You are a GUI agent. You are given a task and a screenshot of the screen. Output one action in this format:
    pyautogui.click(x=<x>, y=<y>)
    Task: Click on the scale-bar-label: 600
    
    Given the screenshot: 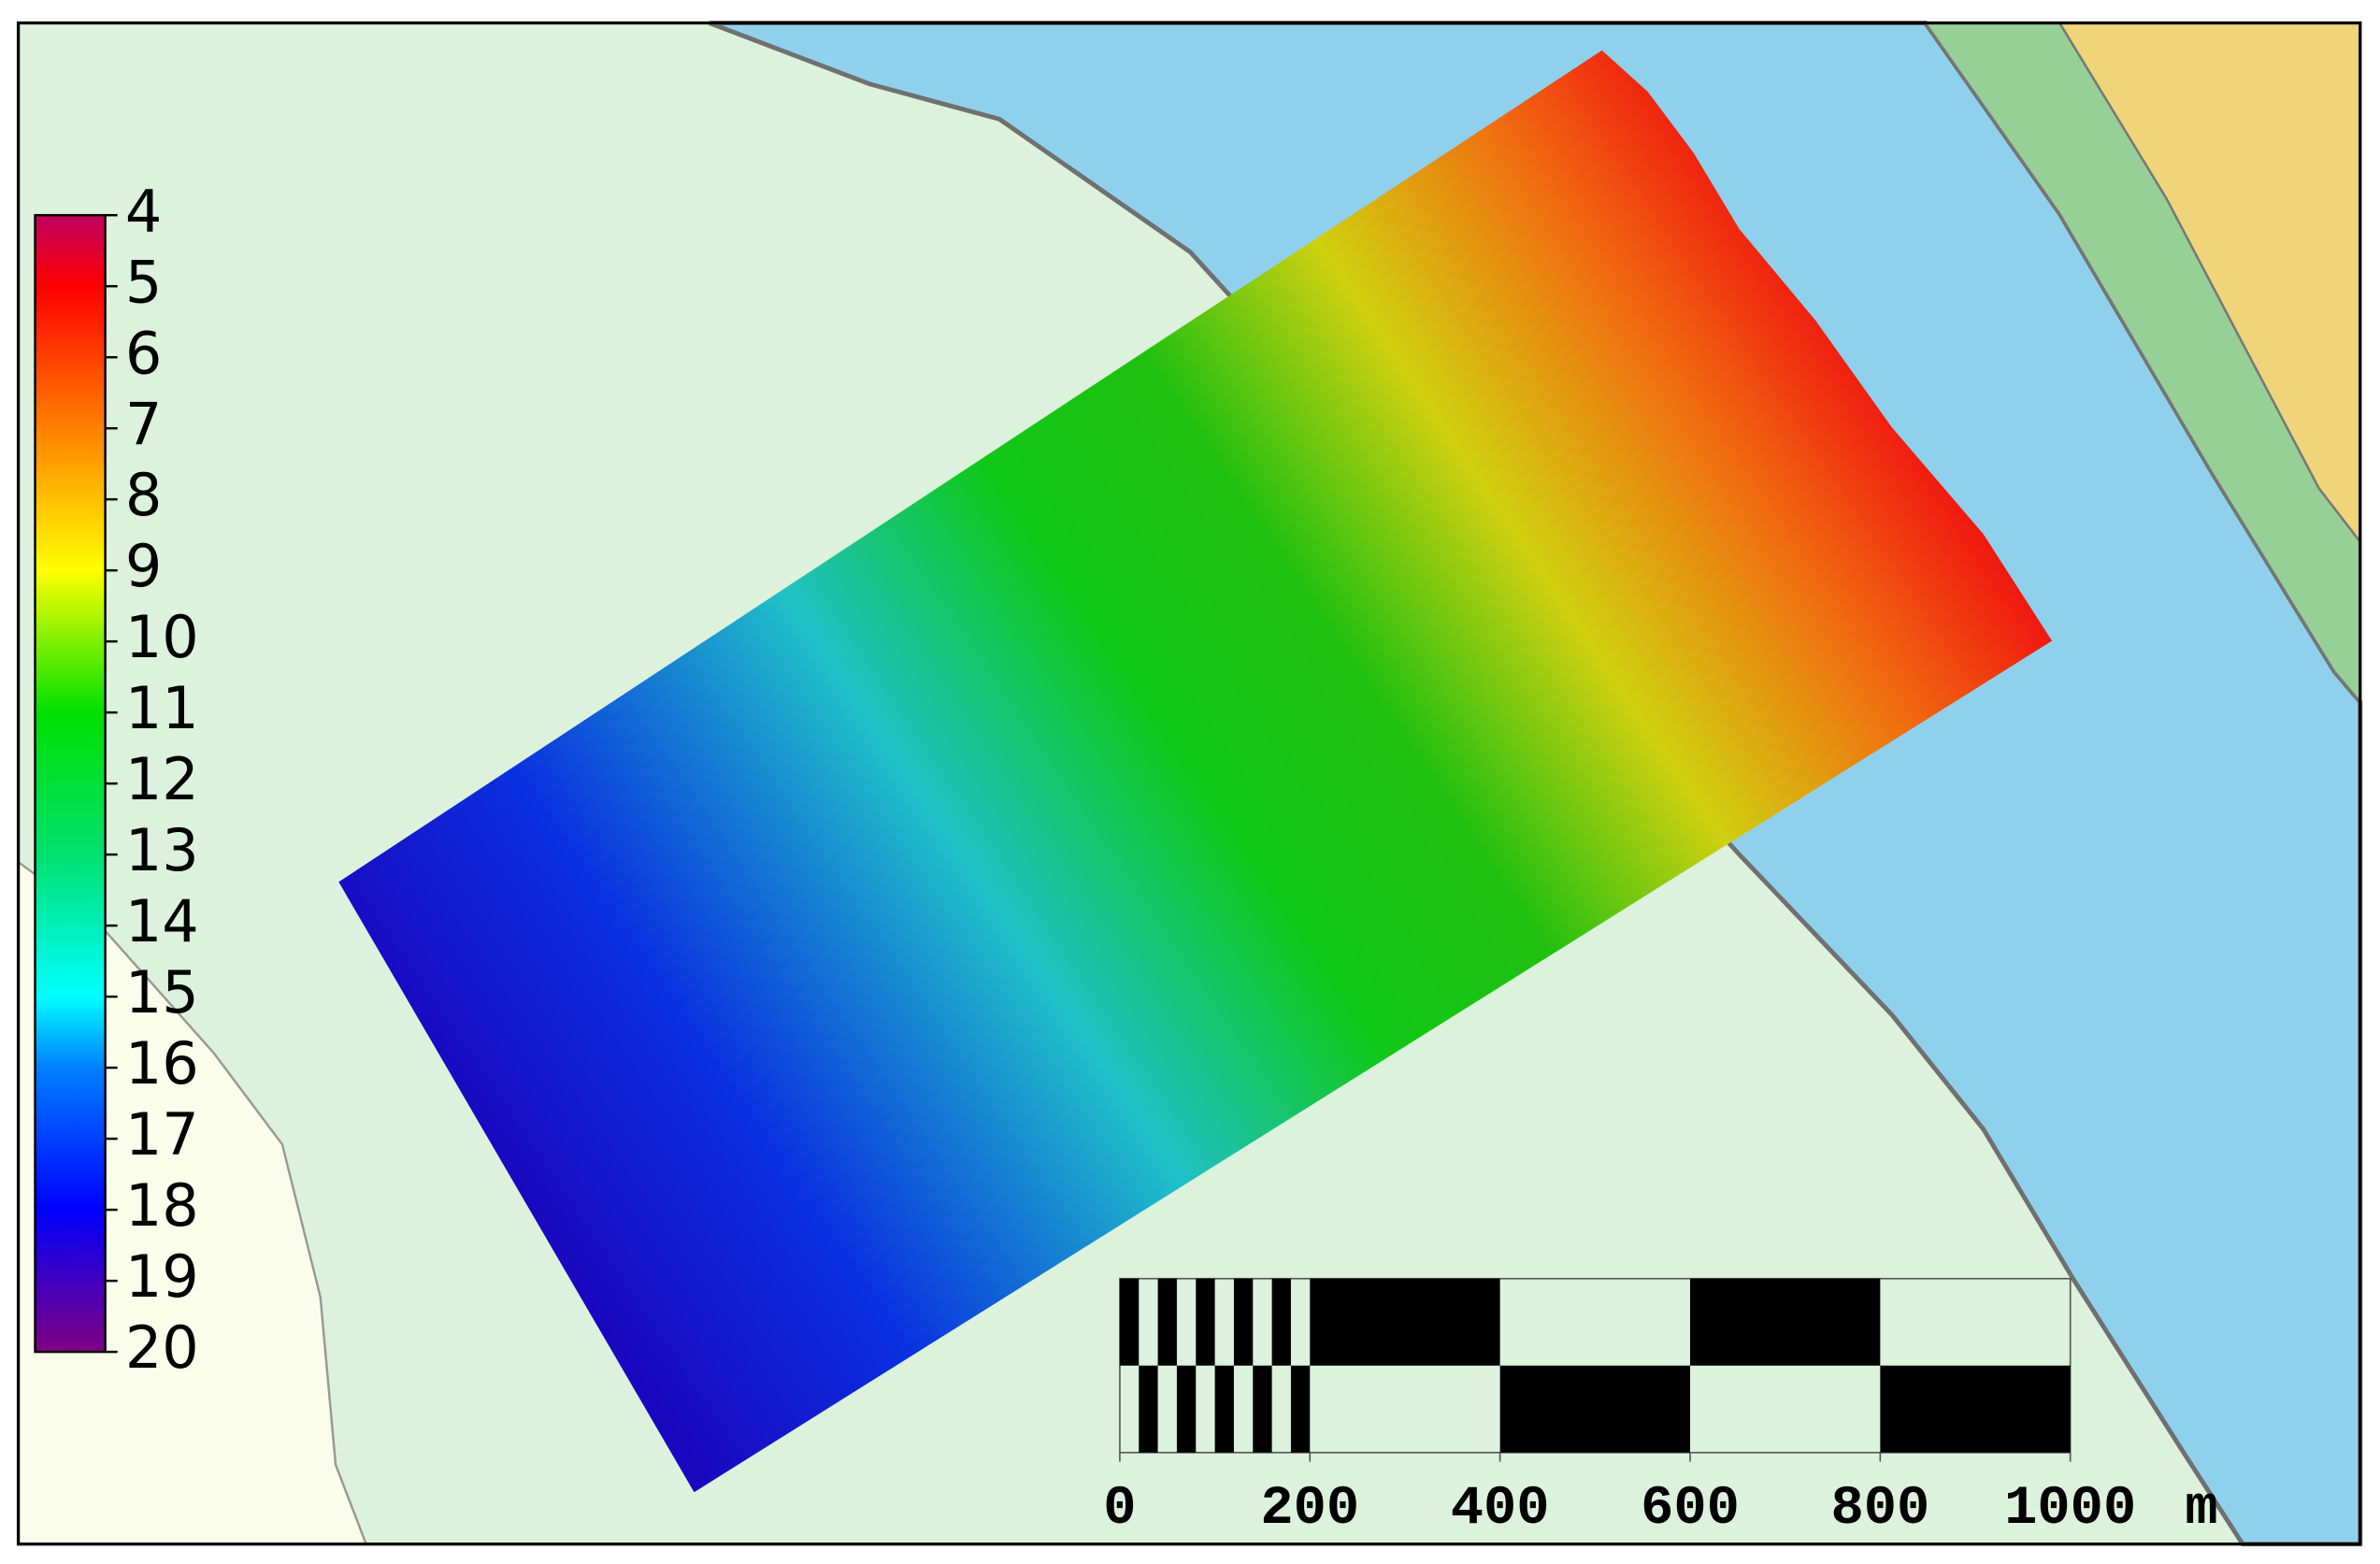 What is the action you would take?
    pyautogui.click(x=1690, y=1508)
    